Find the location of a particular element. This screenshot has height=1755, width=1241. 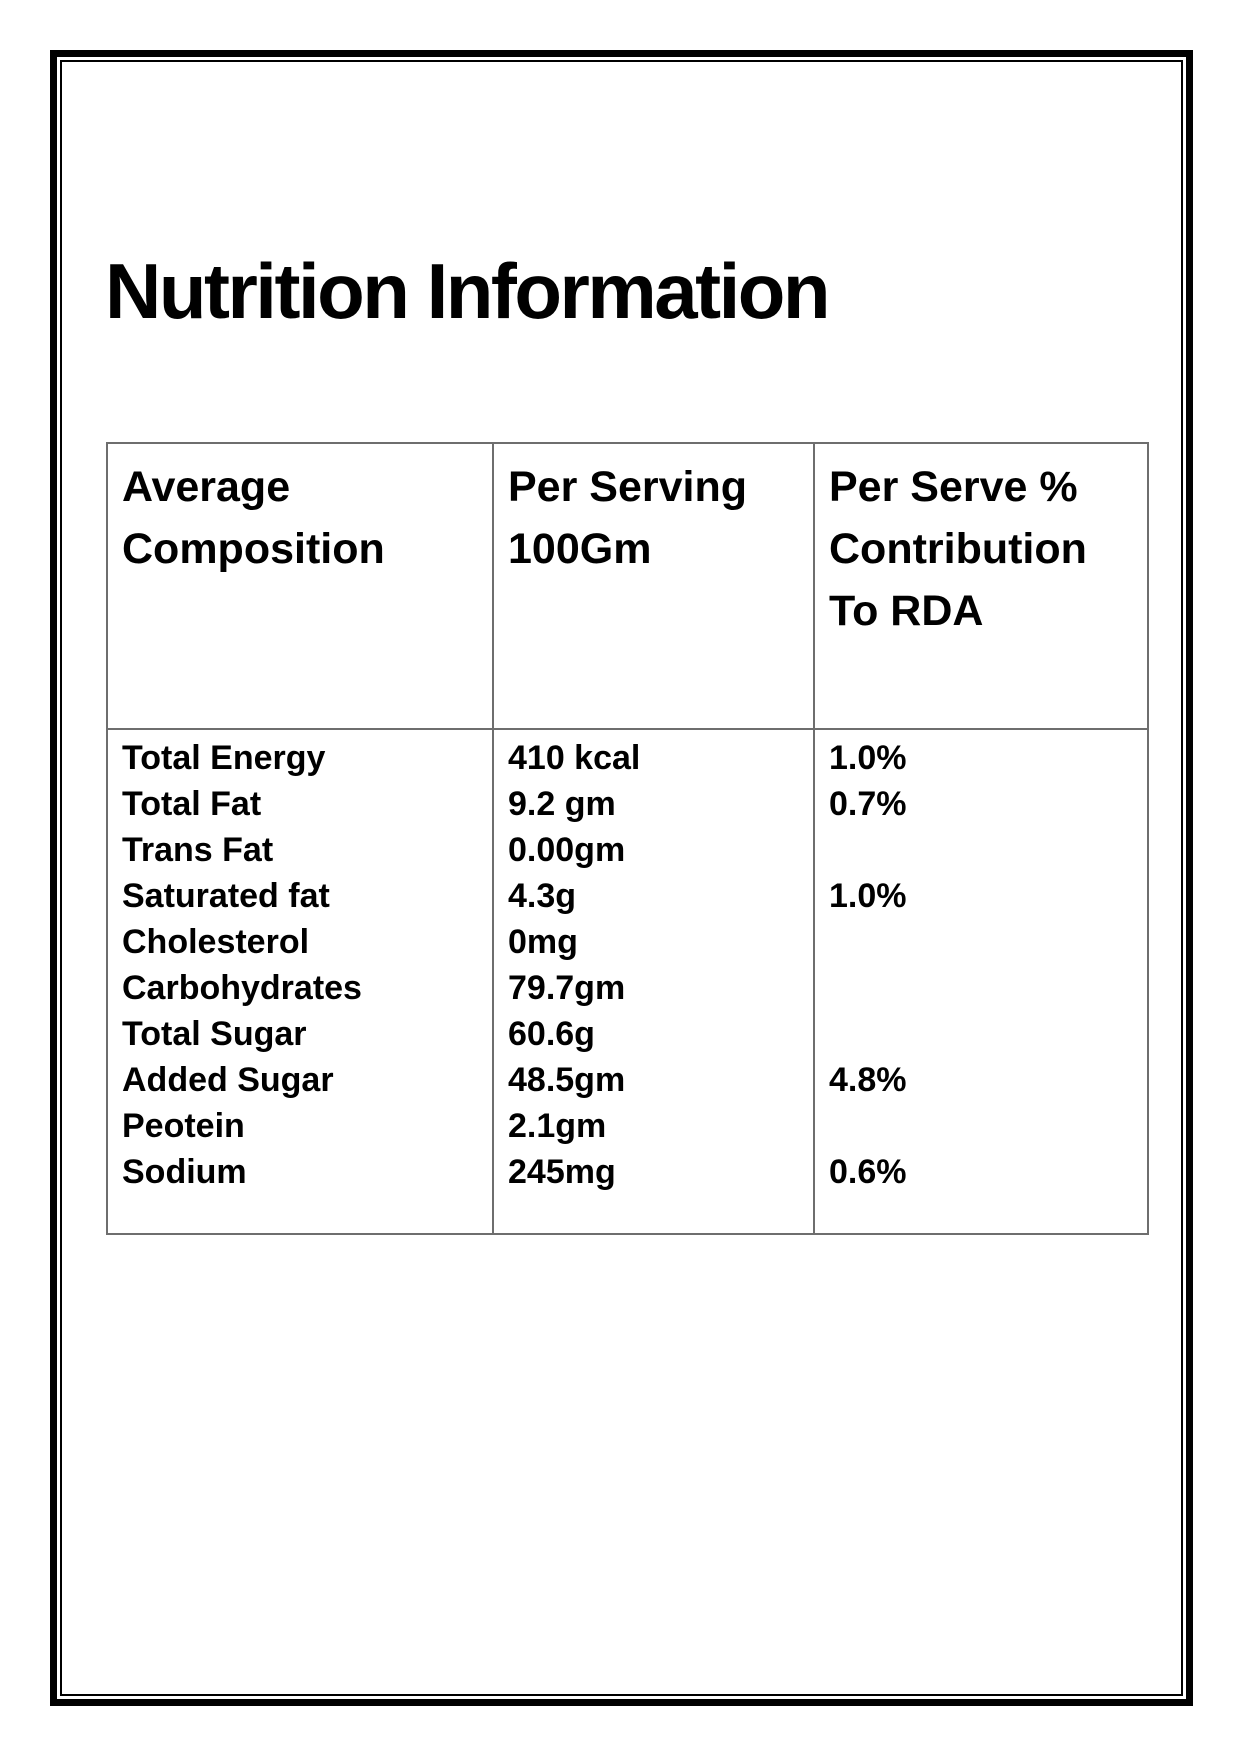

page-title: Nutrition Information is located at coordinates (468, 291).